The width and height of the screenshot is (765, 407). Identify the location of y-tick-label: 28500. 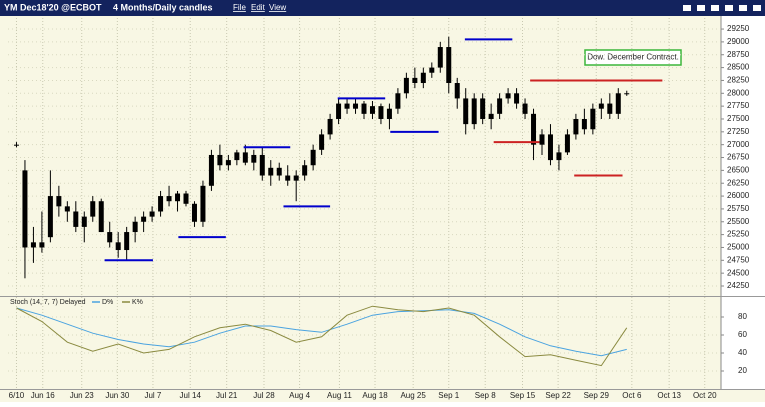
(738, 67).